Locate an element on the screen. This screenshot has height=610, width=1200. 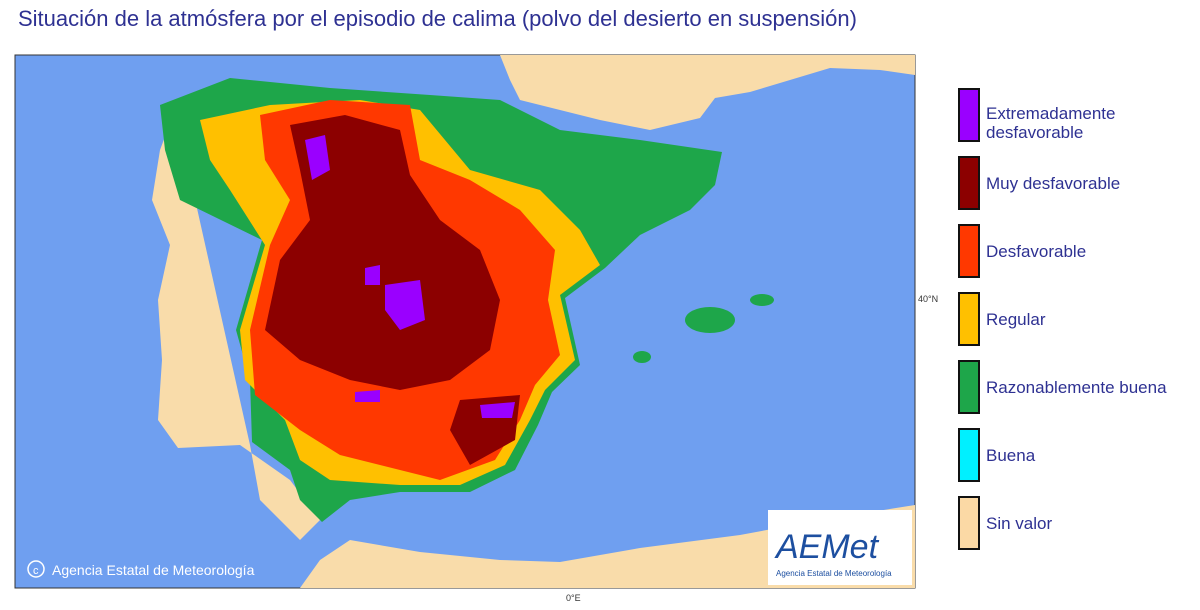
legend-item: Extremadamente desfavorable is located at coordinates (1076, 118).